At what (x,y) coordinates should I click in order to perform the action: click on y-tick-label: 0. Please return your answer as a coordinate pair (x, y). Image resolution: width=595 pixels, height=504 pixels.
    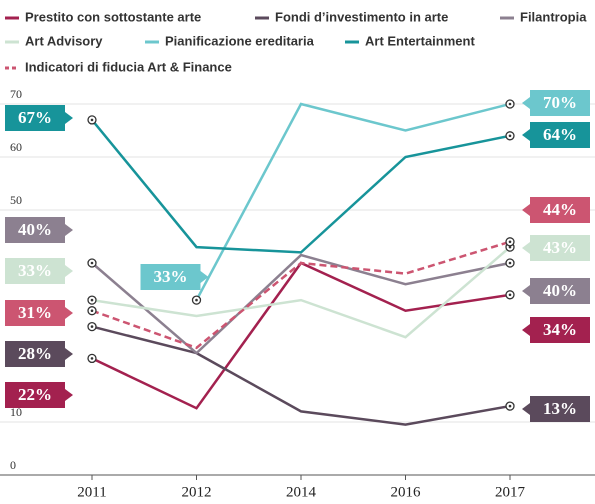
    Looking at the image, I should click on (13, 465).